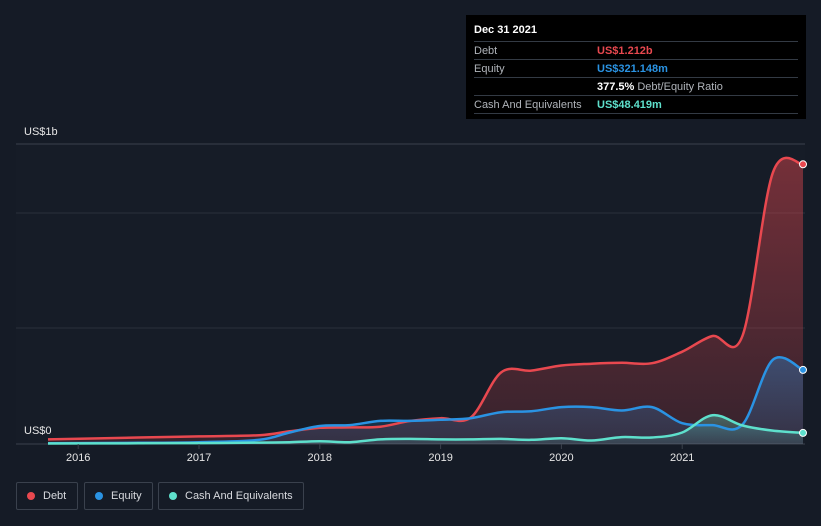 Image resolution: width=821 pixels, height=526 pixels. I want to click on legend-equity-marker-icon, so click(99, 496).